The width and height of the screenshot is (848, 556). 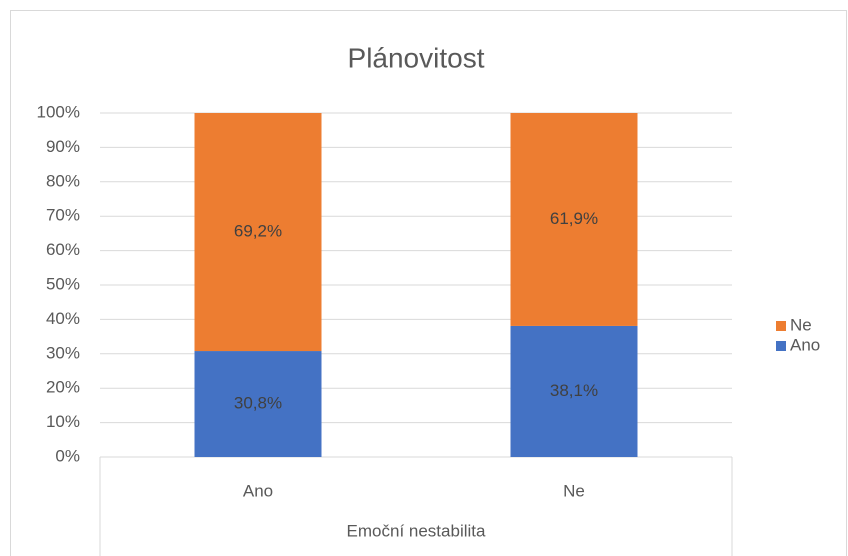 I want to click on legend-label: Ano, so click(x=805, y=344).